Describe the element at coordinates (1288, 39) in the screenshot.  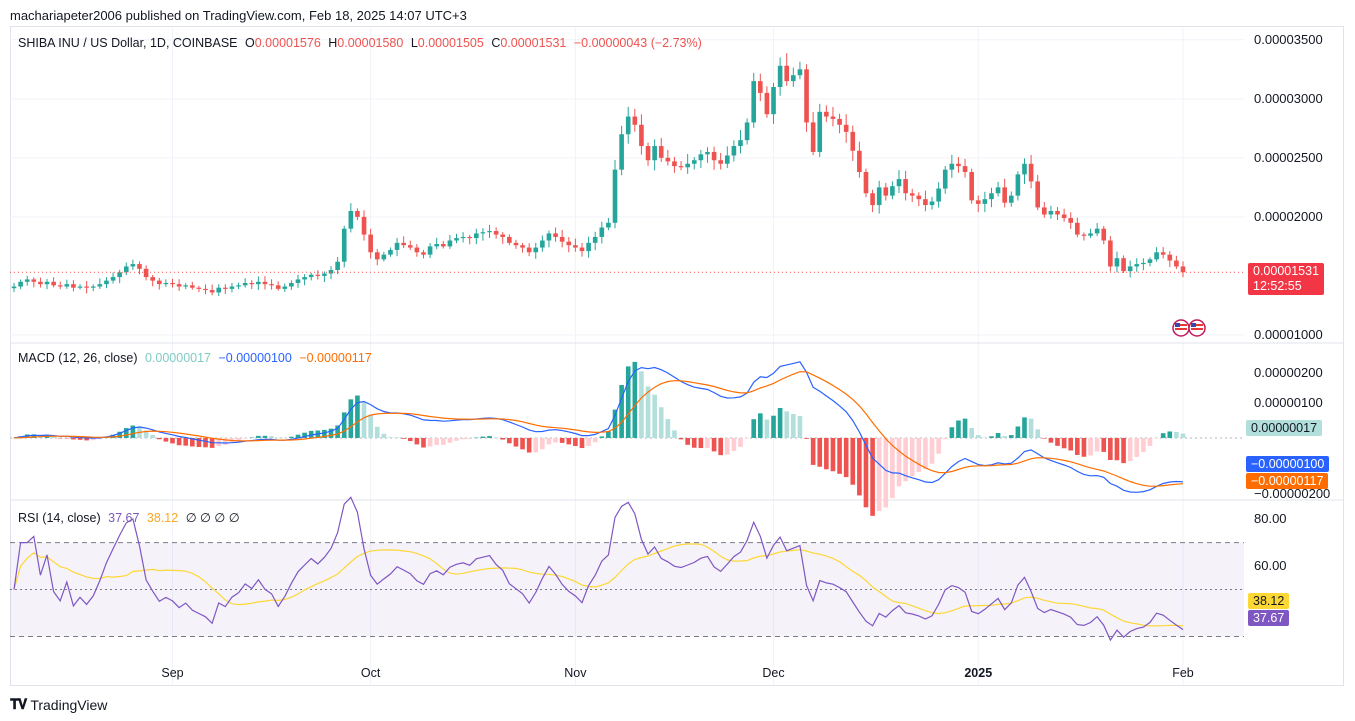
I see `price-tick-label: 0.00003500` at that location.